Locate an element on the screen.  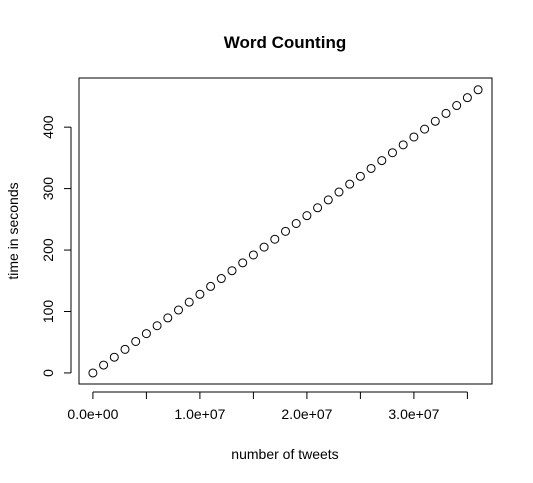
x-tick-label: 3.0e+07 is located at coordinates (413, 414).